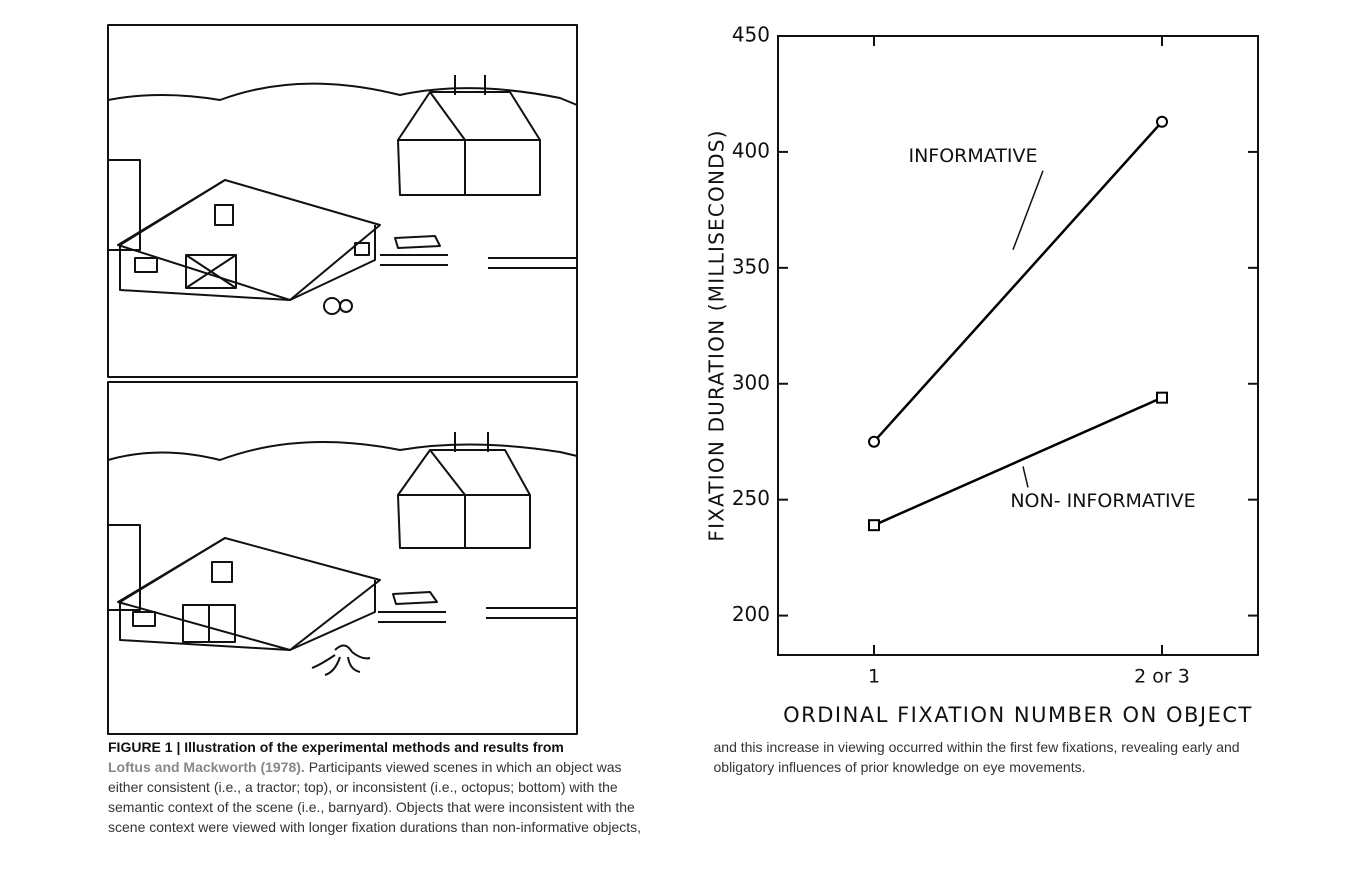  I want to click on y-tick-label: 450, so click(751, 35).